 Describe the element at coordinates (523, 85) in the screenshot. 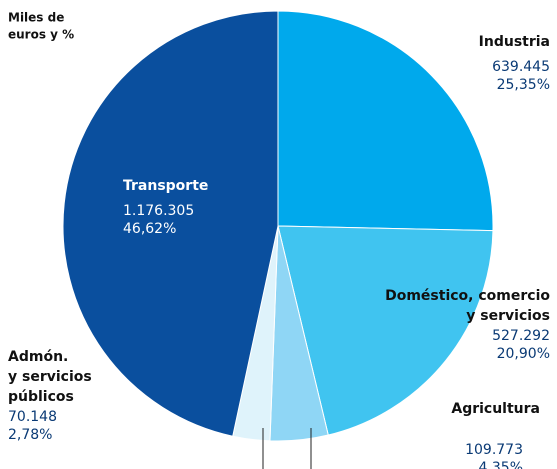

I see `percent-label: 25,35%` at that location.